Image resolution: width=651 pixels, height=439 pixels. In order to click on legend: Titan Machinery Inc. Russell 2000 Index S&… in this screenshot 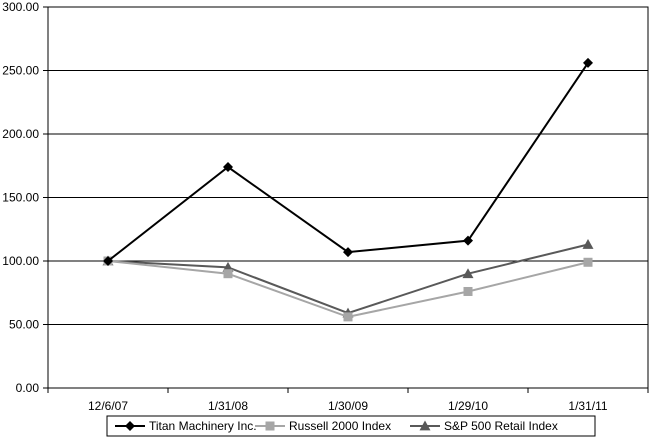, I will do `click(351, 426)`.